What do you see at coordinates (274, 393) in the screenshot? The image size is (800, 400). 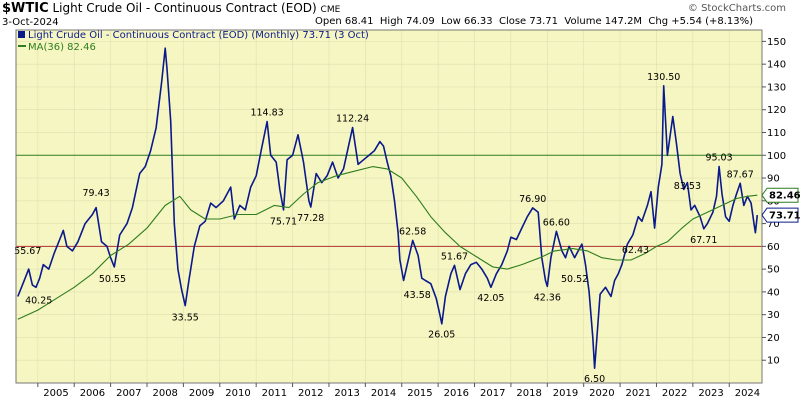 I see `x-tick-label: 2011` at bounding box center [274, 393].